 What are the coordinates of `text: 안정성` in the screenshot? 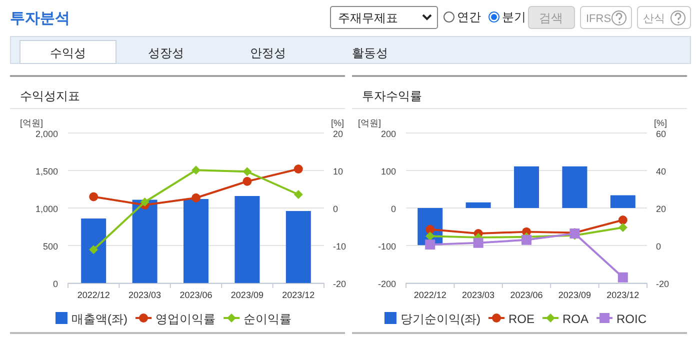 It's located at (268, 53).